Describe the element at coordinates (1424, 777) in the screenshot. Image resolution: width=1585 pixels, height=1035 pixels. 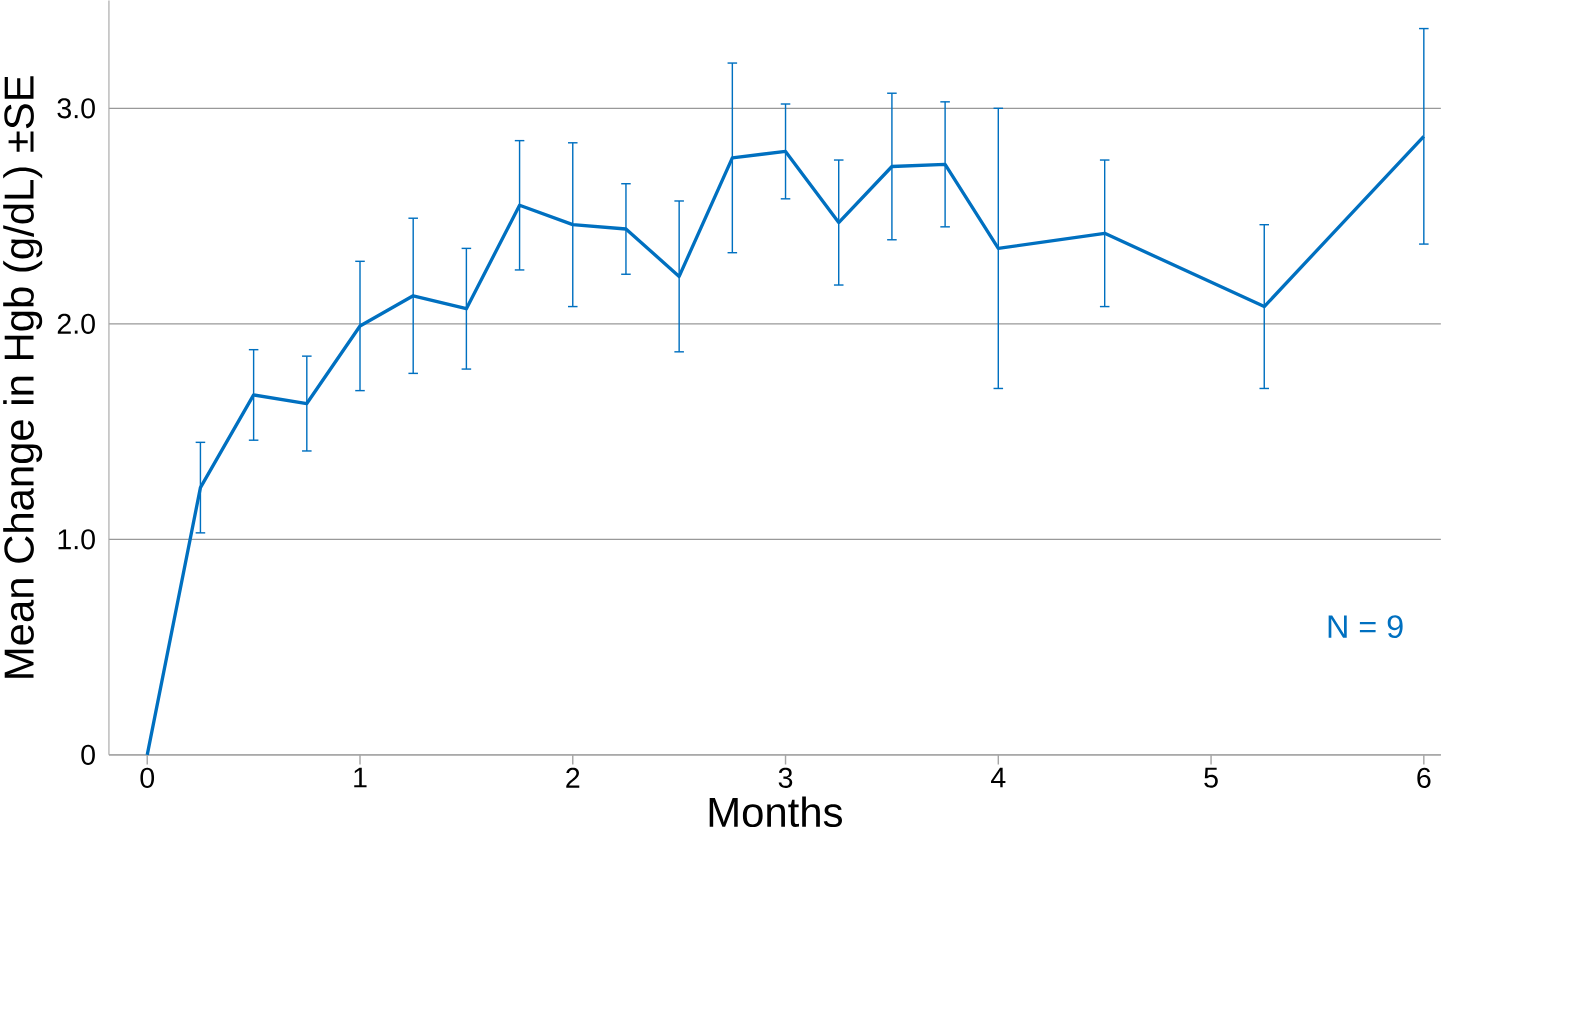
I see `x-tick-label: 6` at that location.